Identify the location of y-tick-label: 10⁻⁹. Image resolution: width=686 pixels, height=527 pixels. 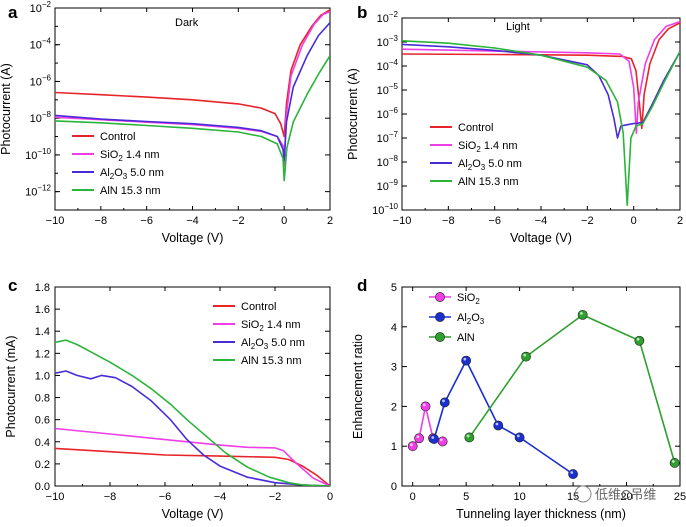
(388, 185).